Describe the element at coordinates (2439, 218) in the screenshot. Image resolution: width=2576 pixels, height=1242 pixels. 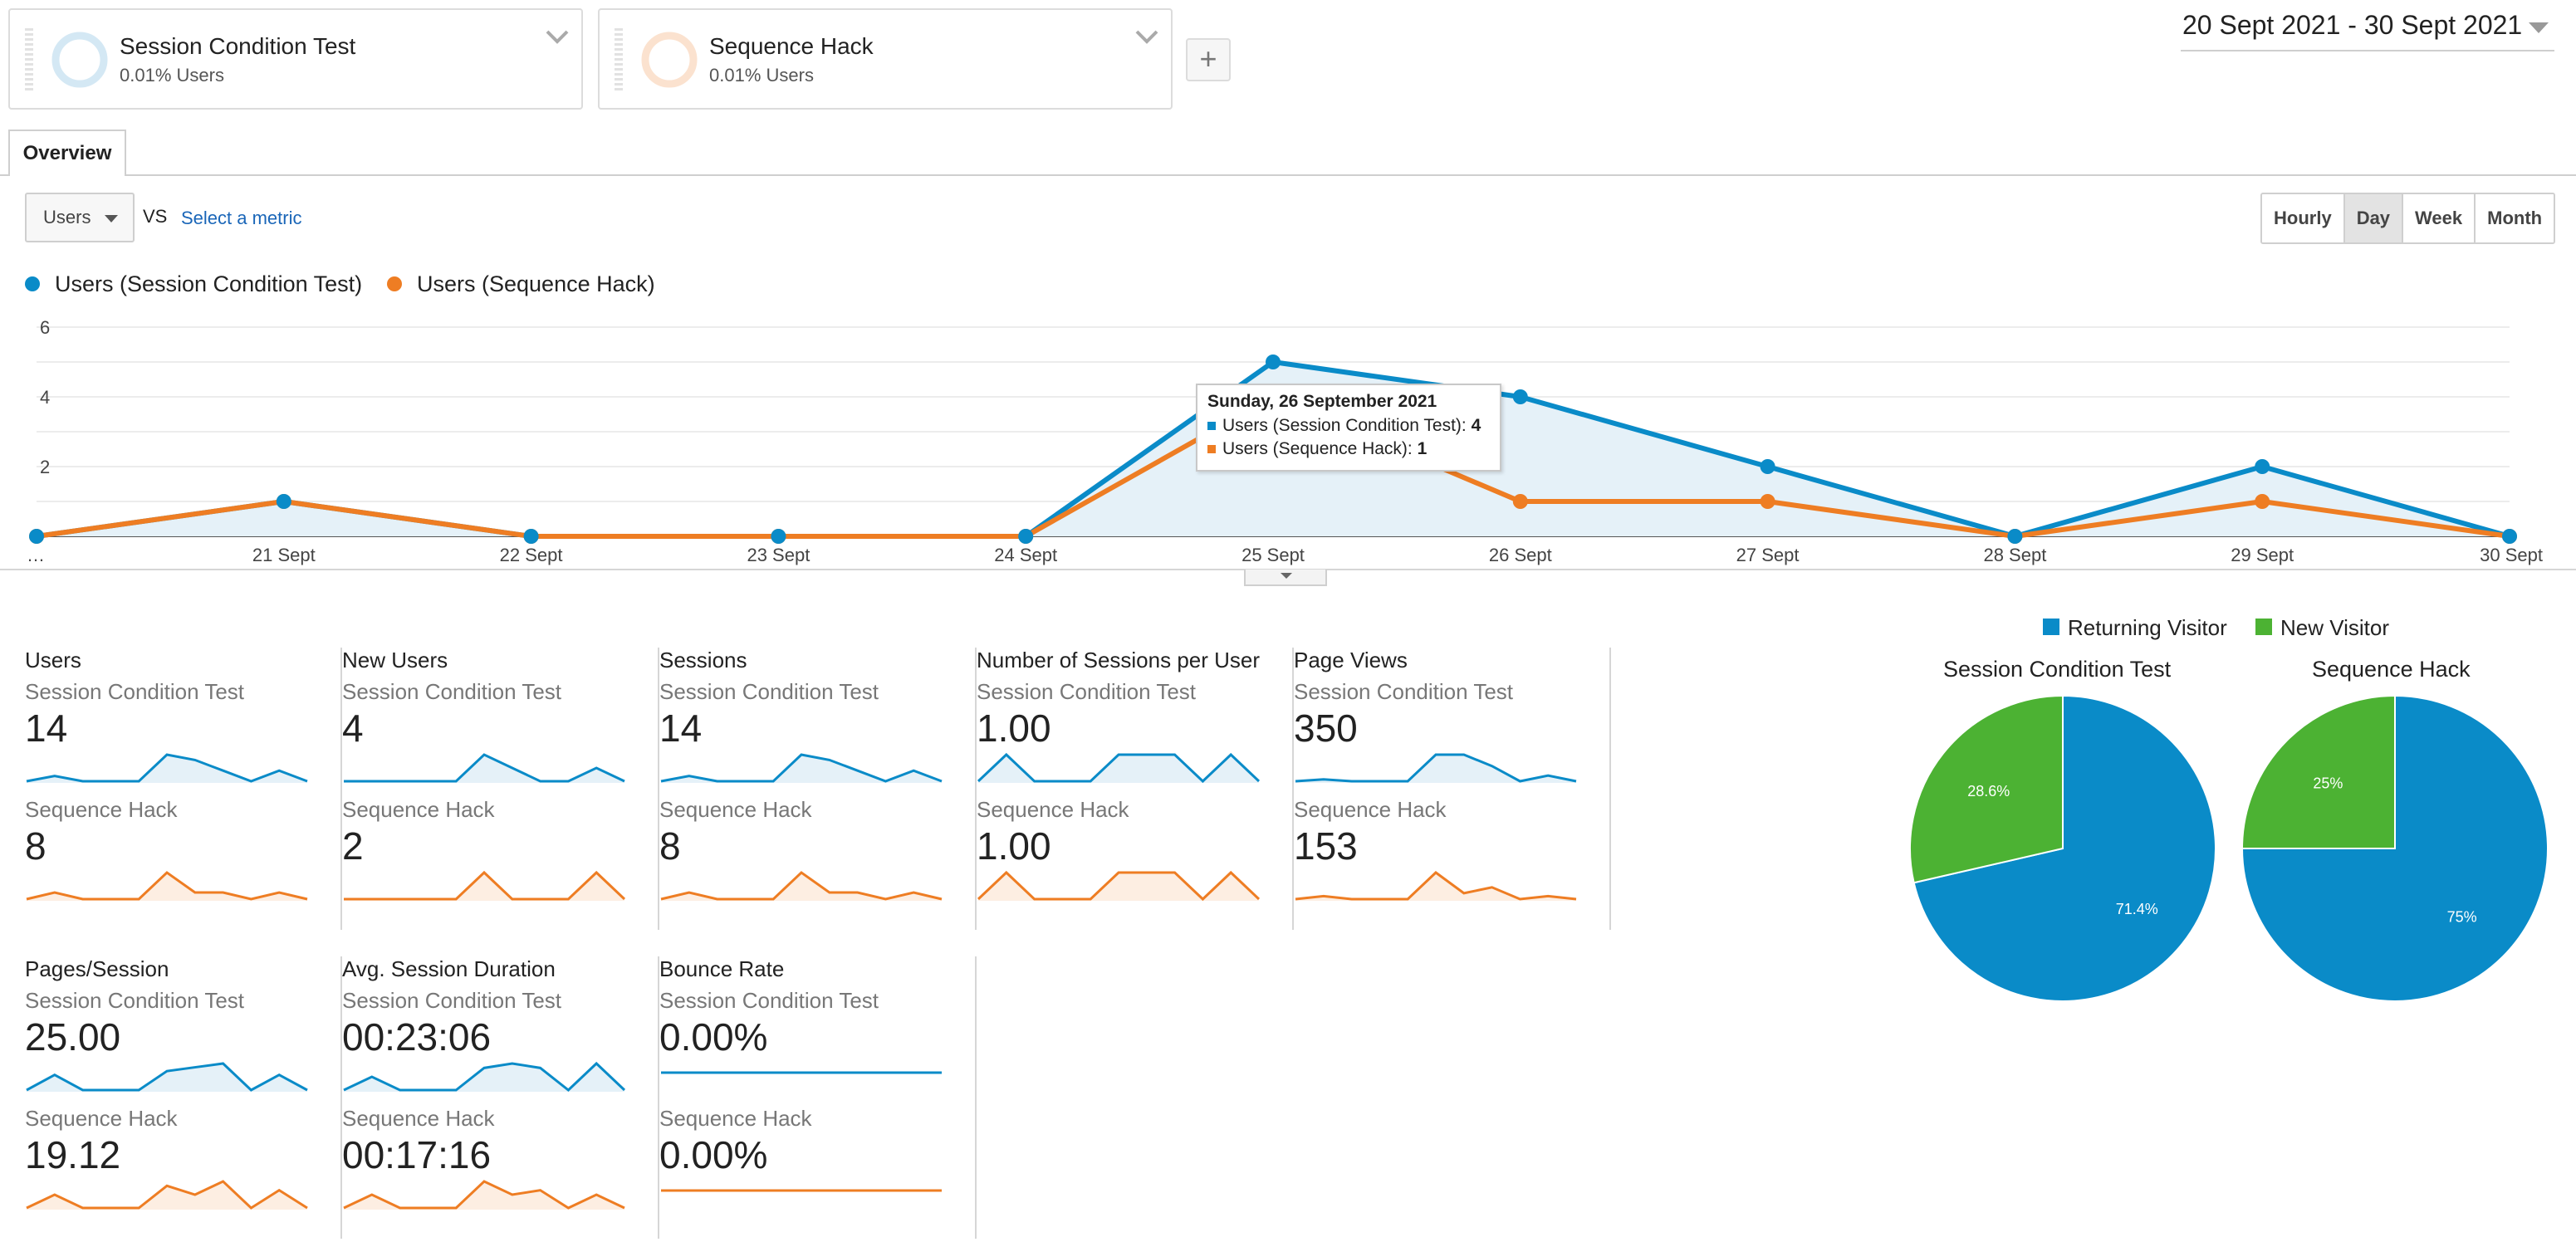
I see `granularity-week: Week` at that location.